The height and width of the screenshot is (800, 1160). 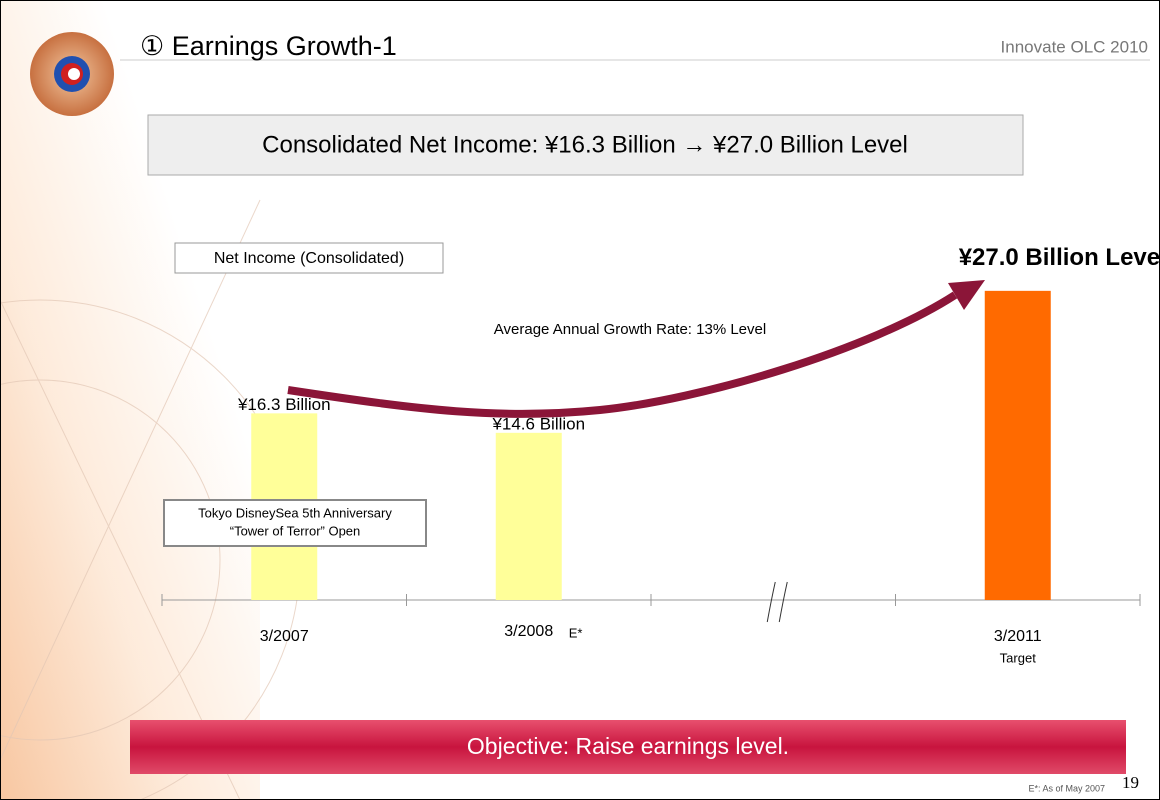 I want to click on x-tick-label: 3/2008, so click(x=528, y=631).